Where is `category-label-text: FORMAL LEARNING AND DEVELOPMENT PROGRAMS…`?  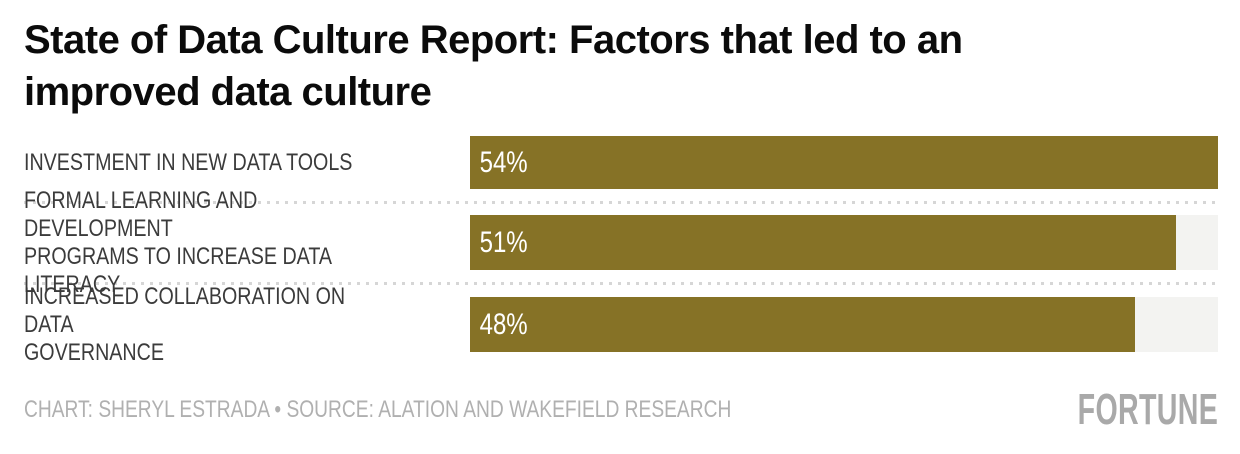 category-label-text: FORMAL LEARNING AND DEVELOPMENT PROGRAMS… is located at coordinates (177, 242).